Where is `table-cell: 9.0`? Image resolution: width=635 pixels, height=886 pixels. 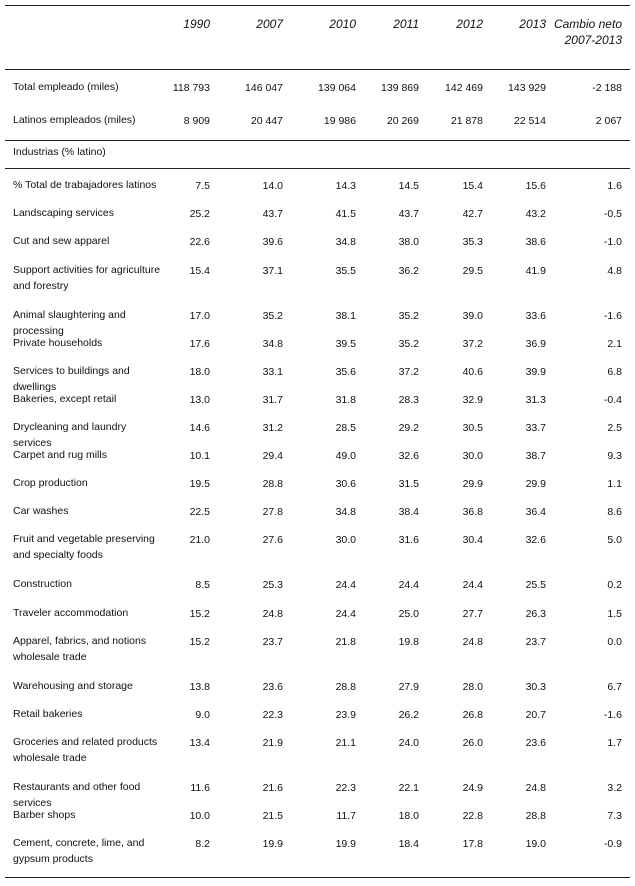
table-cell: 9.0 is located at coordinates (202, 715).